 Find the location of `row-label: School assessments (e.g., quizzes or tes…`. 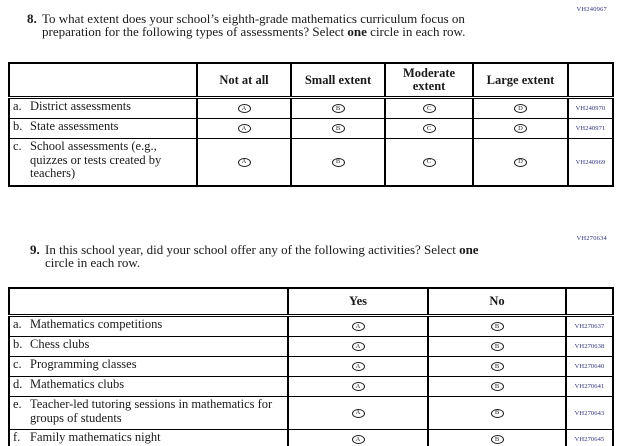

row-label: School assessments (e.g., quizzes or tes… is located at coordinates (96, 159).